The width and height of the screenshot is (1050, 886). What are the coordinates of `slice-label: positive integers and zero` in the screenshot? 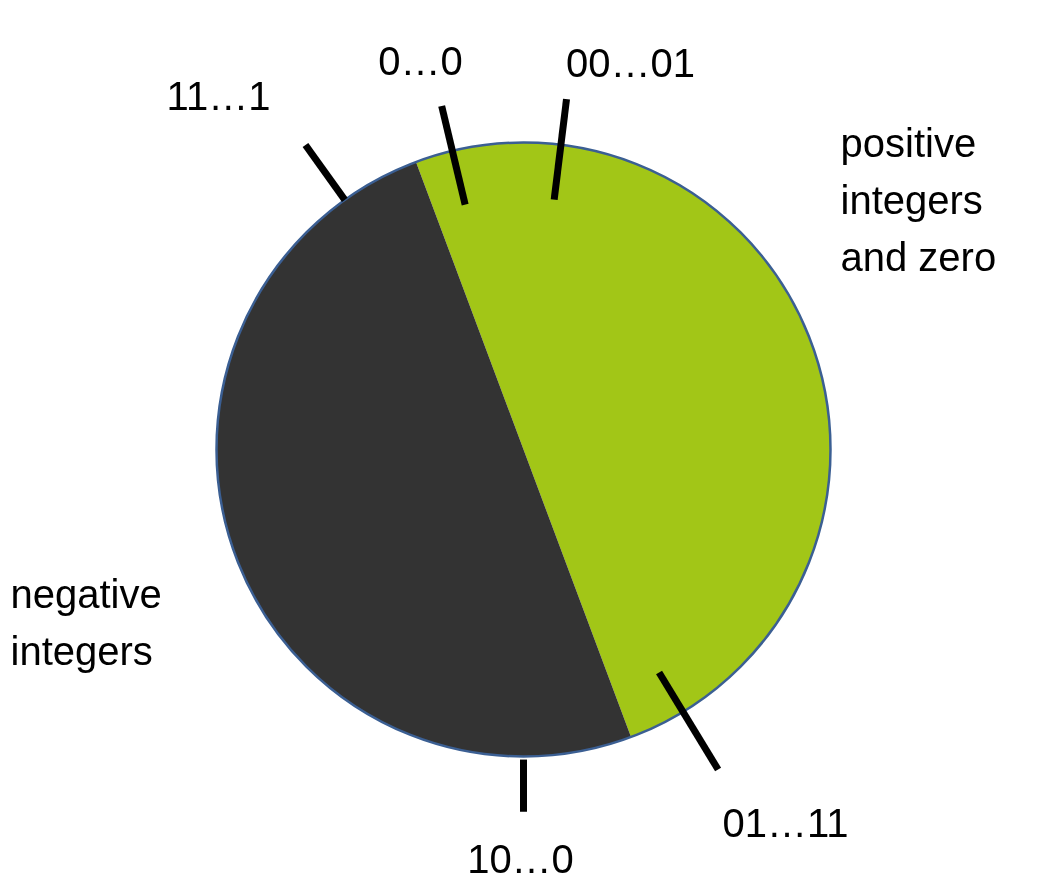 It's located at (918, 199).